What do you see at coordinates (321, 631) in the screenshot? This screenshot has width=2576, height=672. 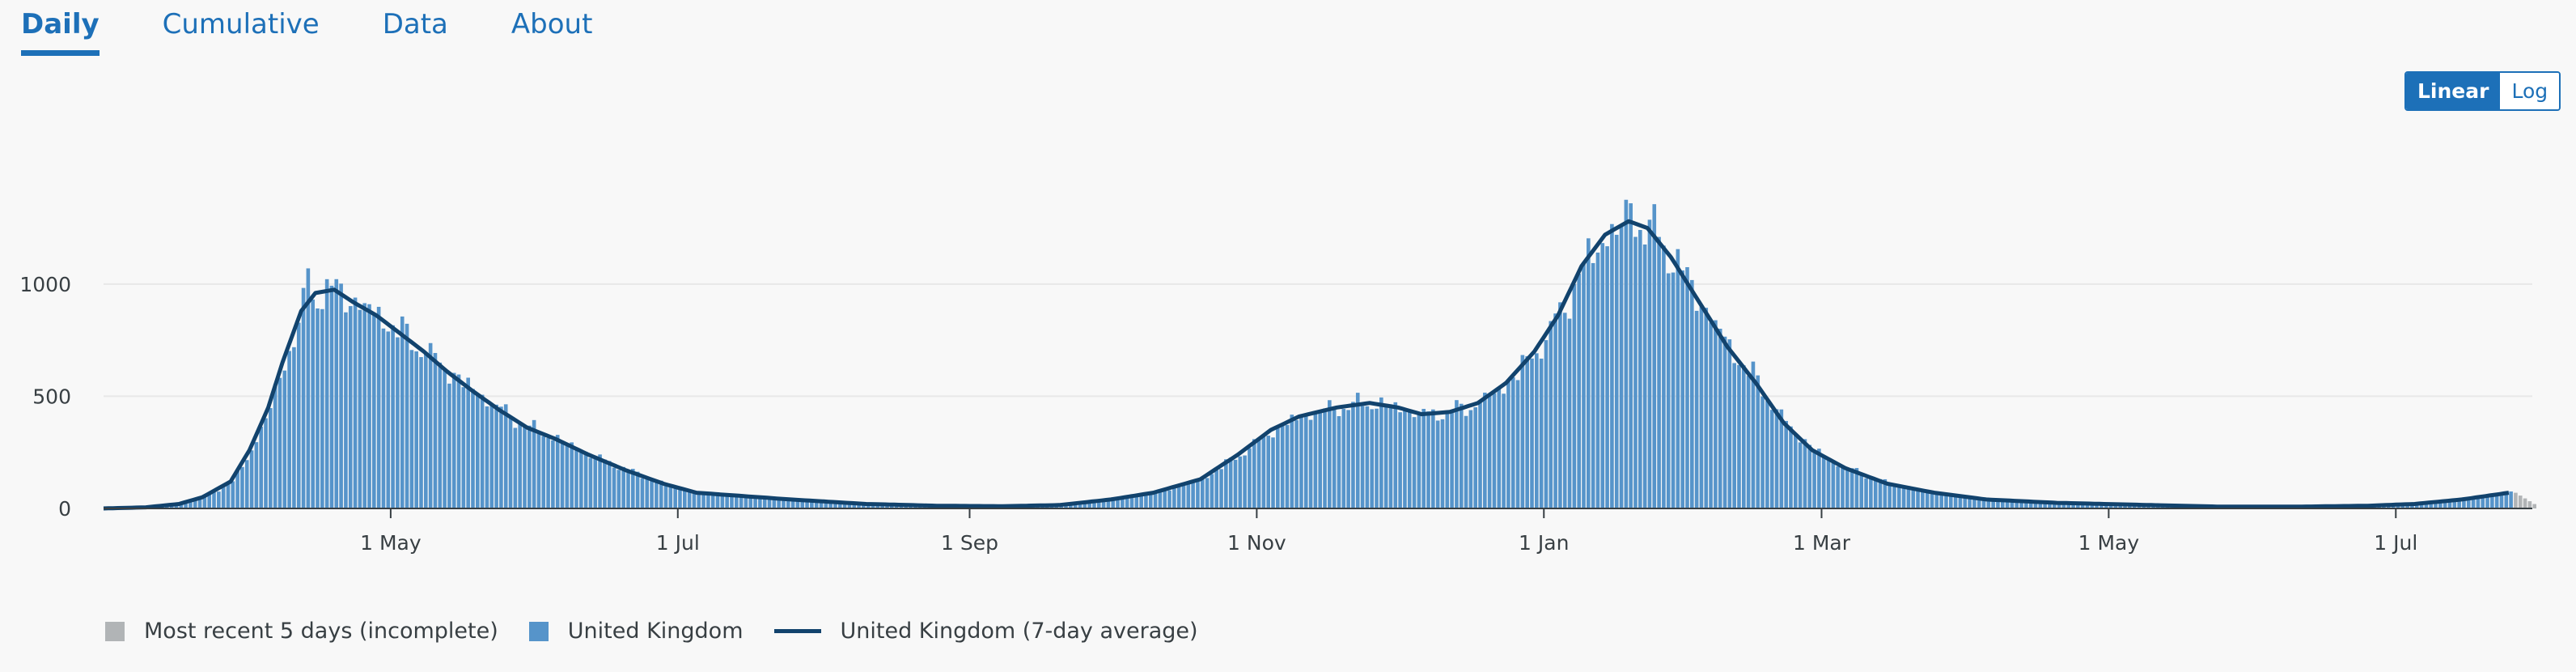 I see `legend-label-incomplete: Most recent 5 days (incomplete)` at bounding box center [321, 631].